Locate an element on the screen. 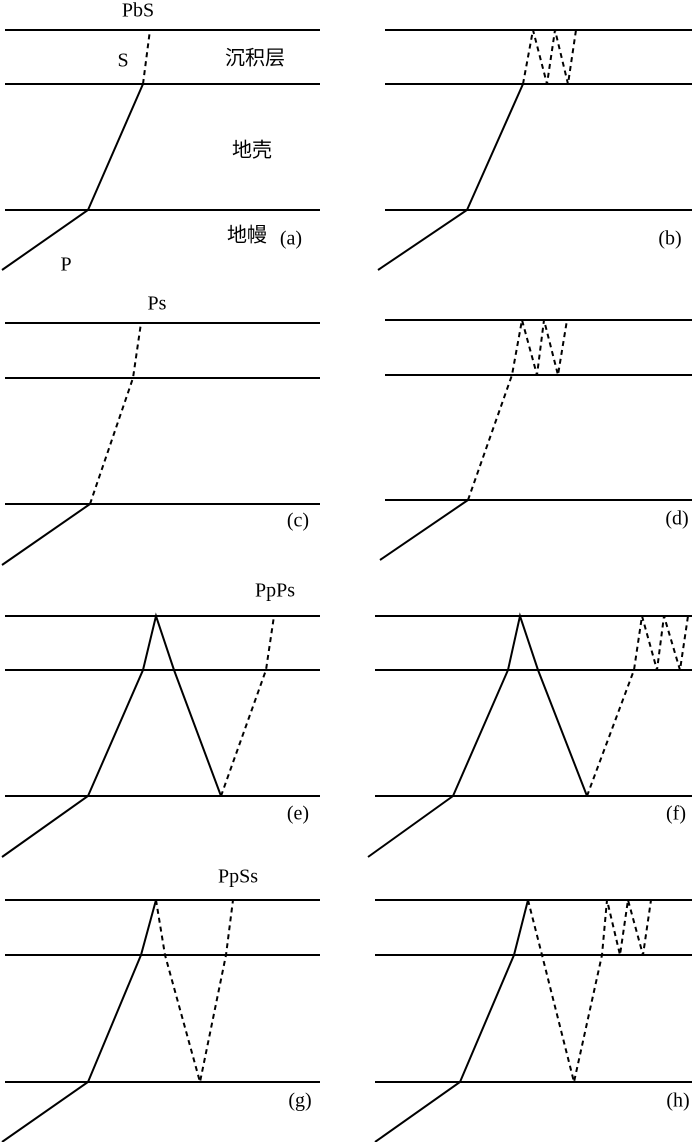 Image resolution: width=700 pixels, height=1142 pixels. panel-f: (f) is located at coordinates (529, 735).